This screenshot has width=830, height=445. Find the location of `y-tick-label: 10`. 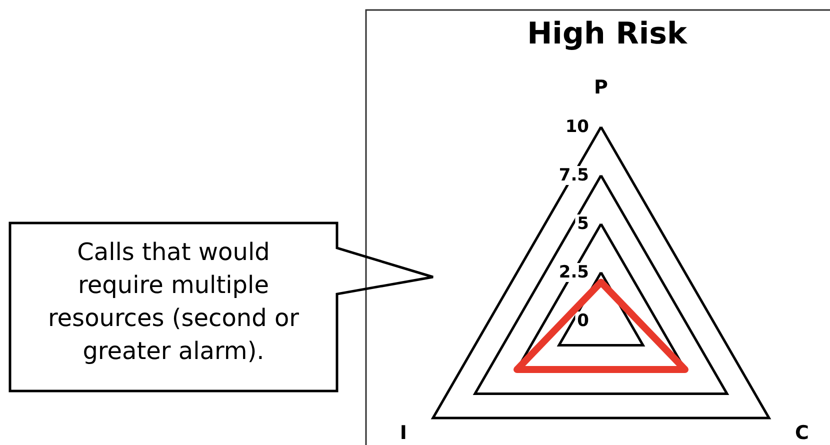

y-tick-label: 10 is located at coordinates (577, 127).